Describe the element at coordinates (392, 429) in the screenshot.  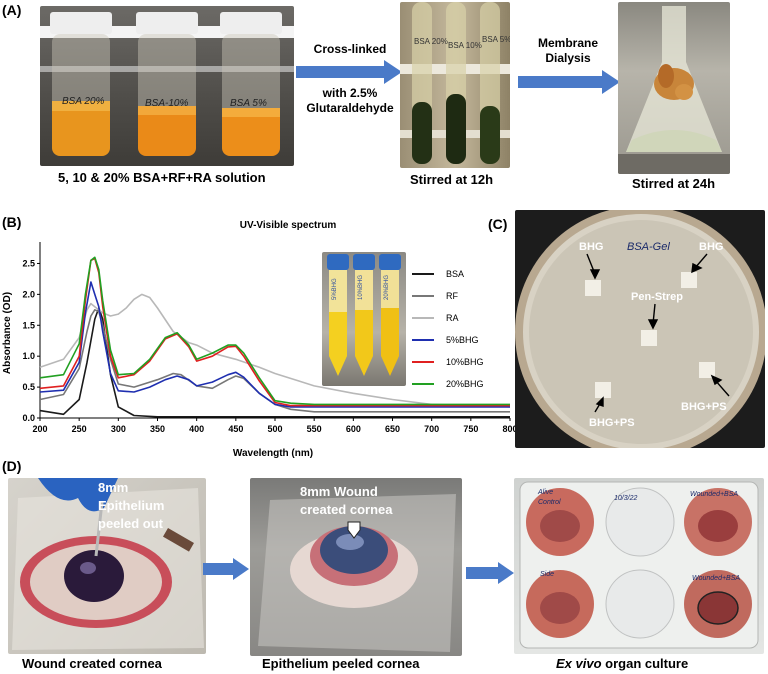
I see `x-tick-label: 650` at that location.